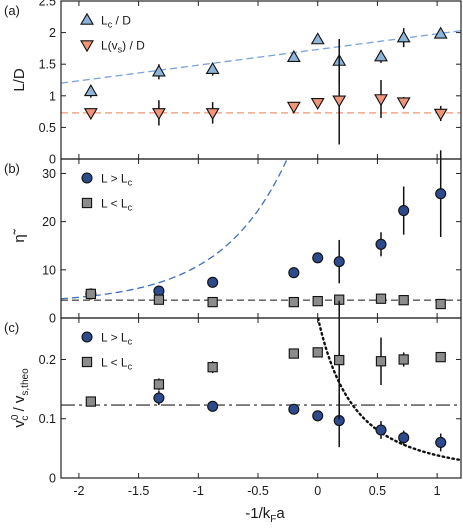 The width and height of the screenshot is (463, 530). I want to click on legend-label: Lc / D, so click(116, 22).